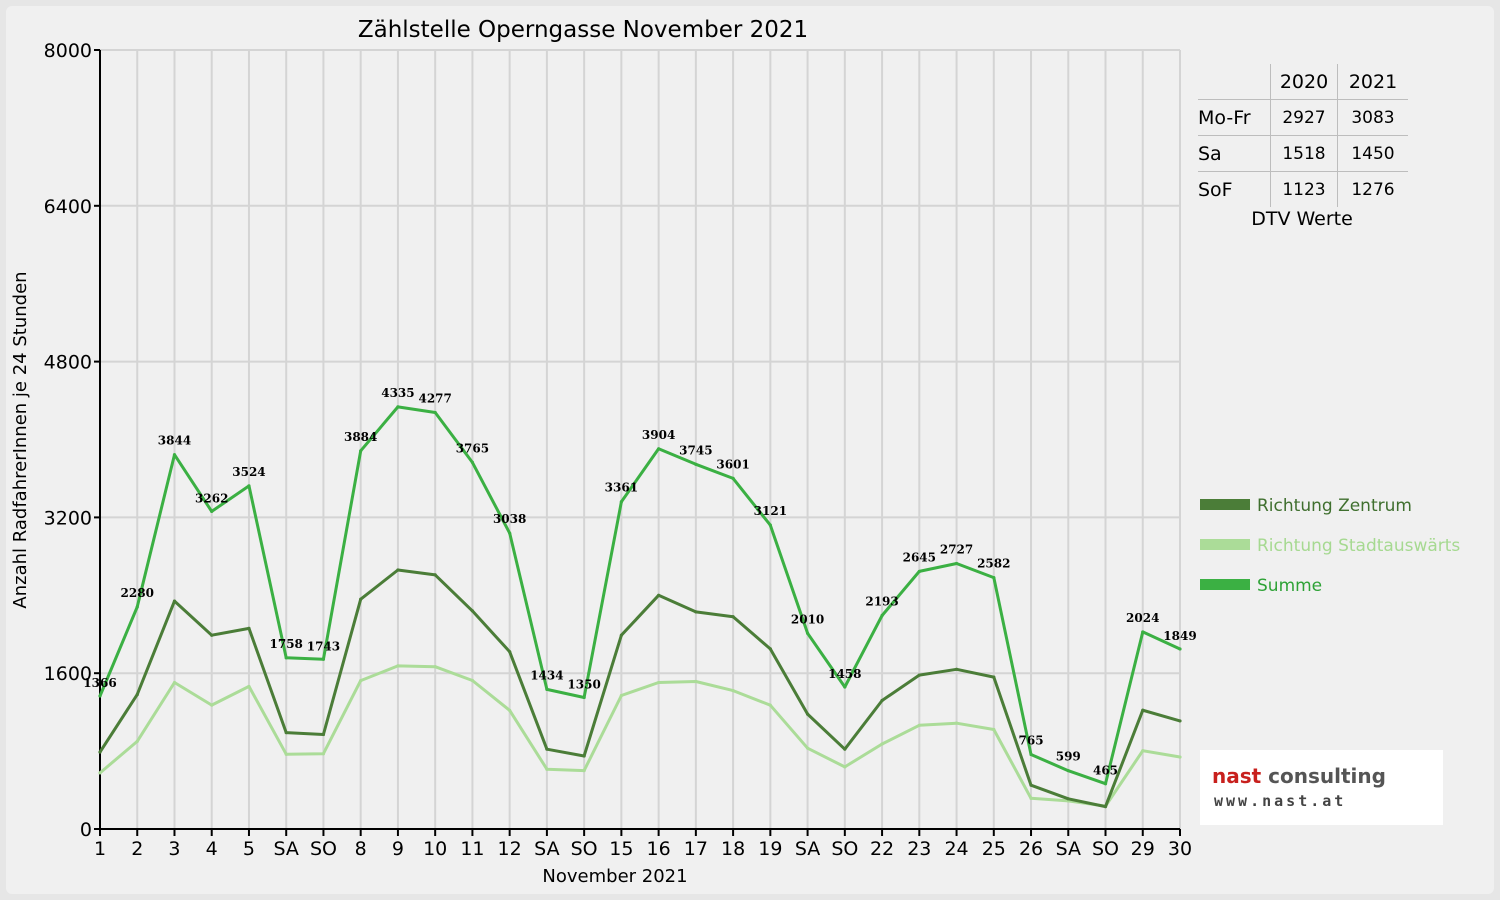  I want to click on data-label: 3361, so click(621, 488).